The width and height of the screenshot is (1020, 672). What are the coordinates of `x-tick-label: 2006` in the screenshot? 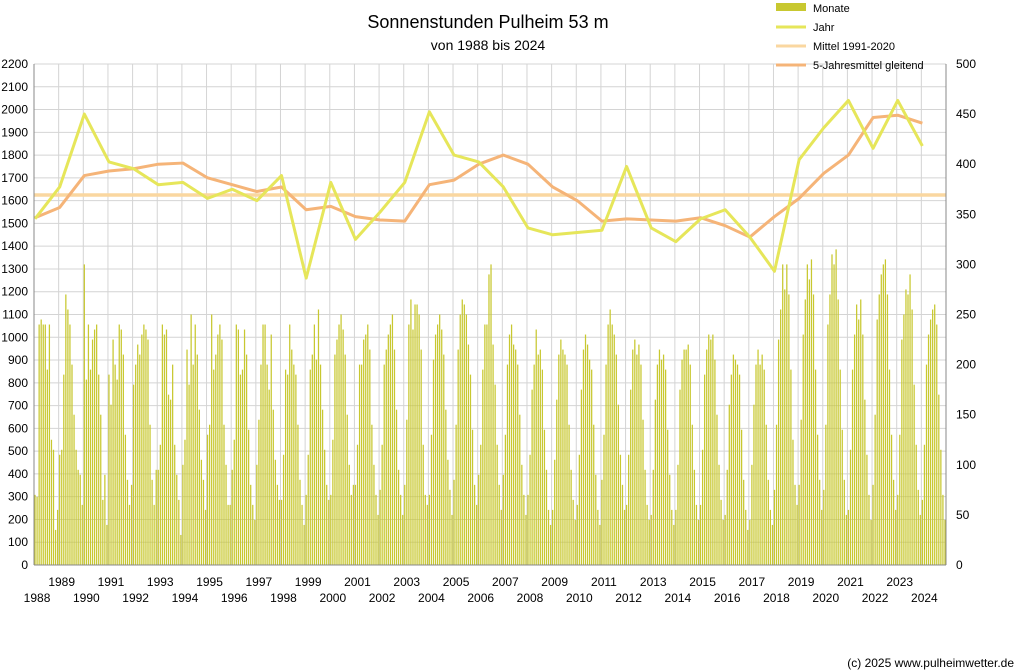 It's located at (480, 598).